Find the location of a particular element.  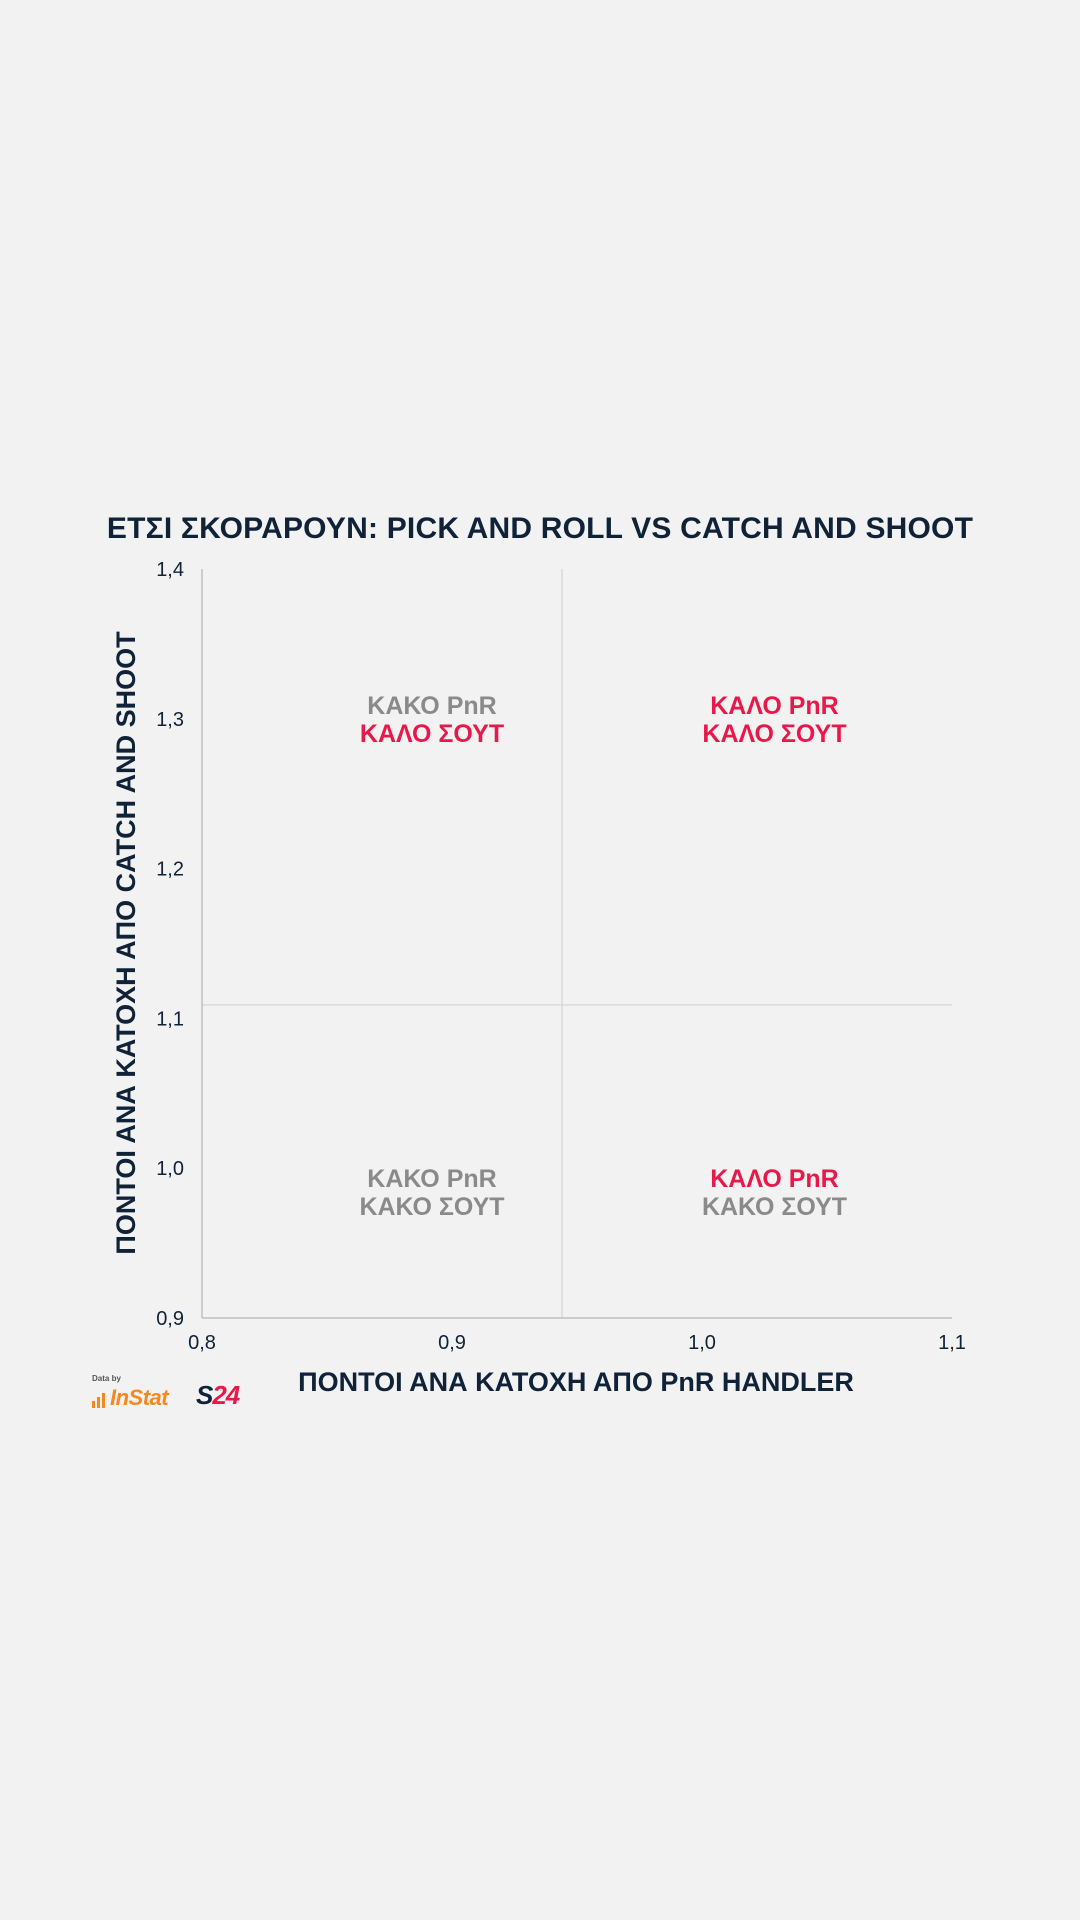

x-tick-label: 1,1 is located at coordinates (952, 1343).